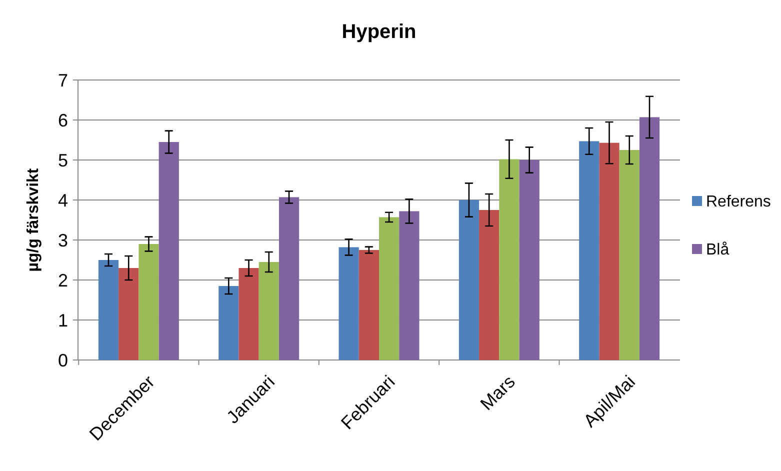 The height and width of the screenshot is (471, 781). I want to click on y-tick-label: 6, so click(63, 120).